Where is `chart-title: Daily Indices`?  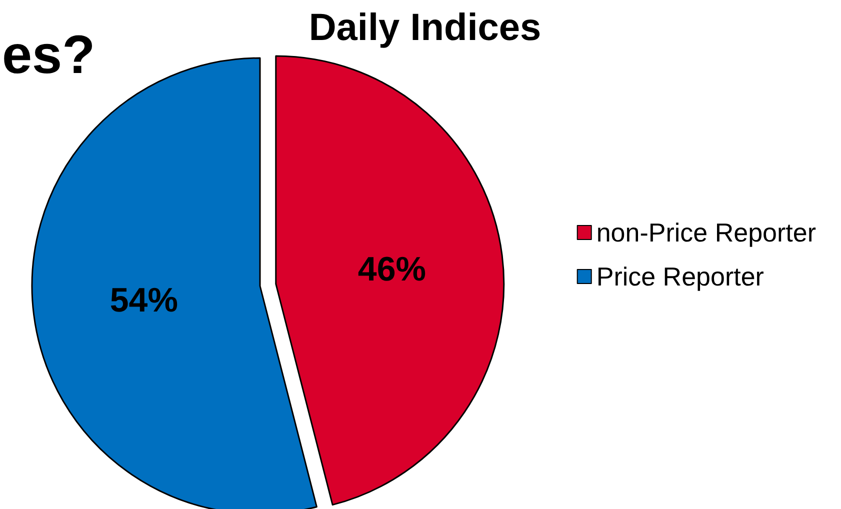
chart-title: Daily Indices is located at coordinates (425, 28).